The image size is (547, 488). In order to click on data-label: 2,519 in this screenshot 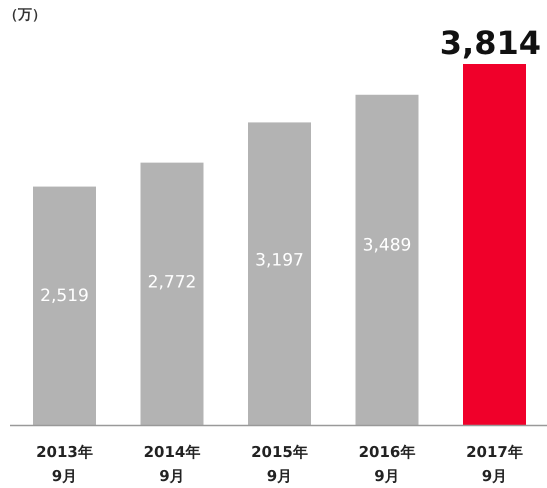, I will do `click(64, 296)`.